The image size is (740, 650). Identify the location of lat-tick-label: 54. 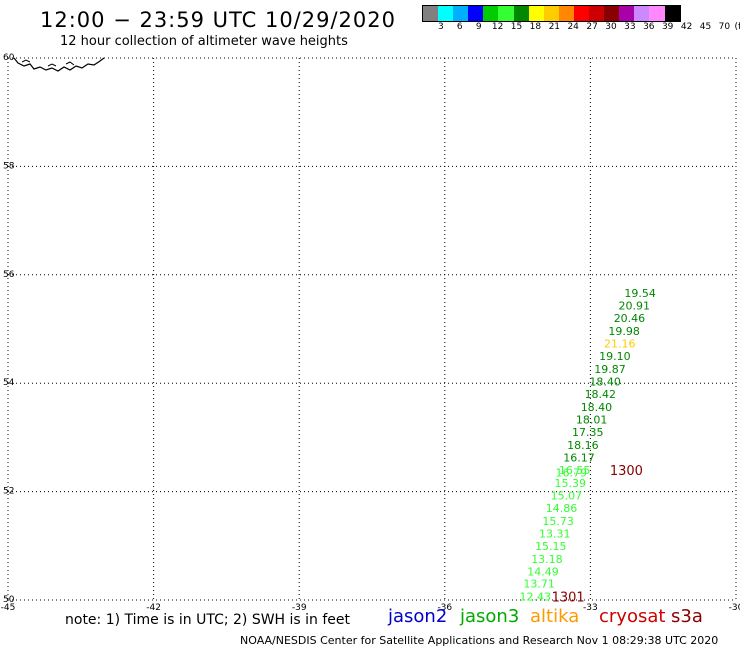
(9, 383).